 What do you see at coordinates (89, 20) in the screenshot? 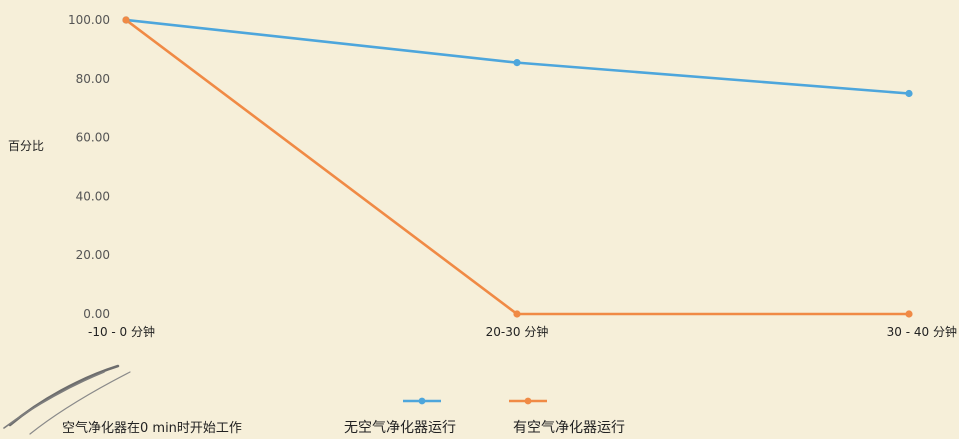
I see `y-tick-label: 100.00` at bounding box center [89, 20].